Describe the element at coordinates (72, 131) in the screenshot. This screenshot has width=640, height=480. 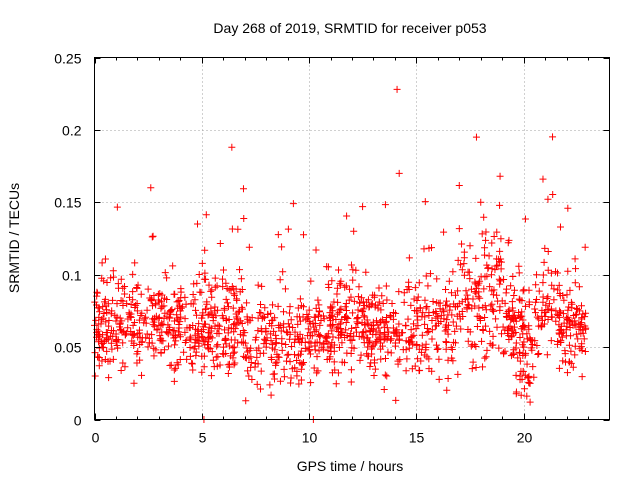
I see `y-tick-label: 0.2` at that location.